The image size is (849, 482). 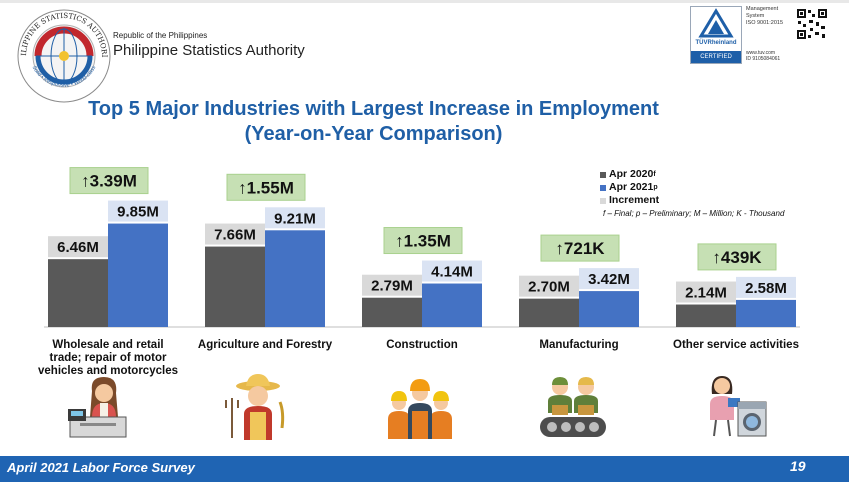 I want to click on legend-swatch-apr2020, so click(x=603, y=174).